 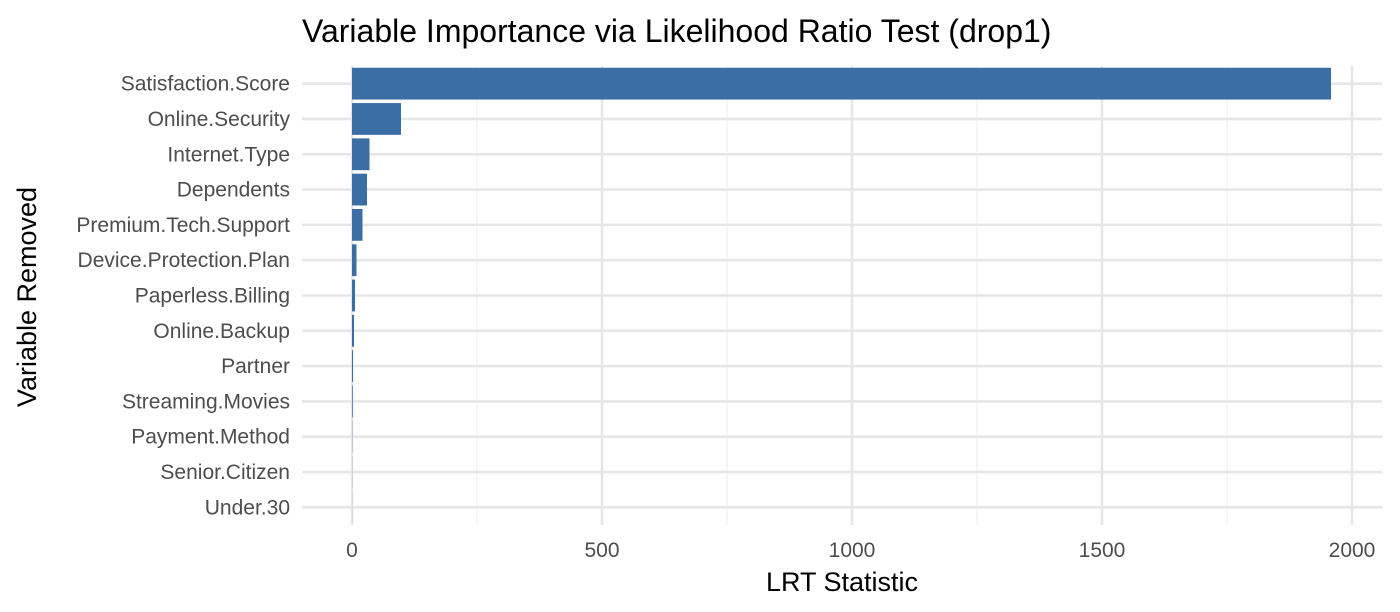 I want to click on x-tick-label: 0, so click(x=352, y=550).